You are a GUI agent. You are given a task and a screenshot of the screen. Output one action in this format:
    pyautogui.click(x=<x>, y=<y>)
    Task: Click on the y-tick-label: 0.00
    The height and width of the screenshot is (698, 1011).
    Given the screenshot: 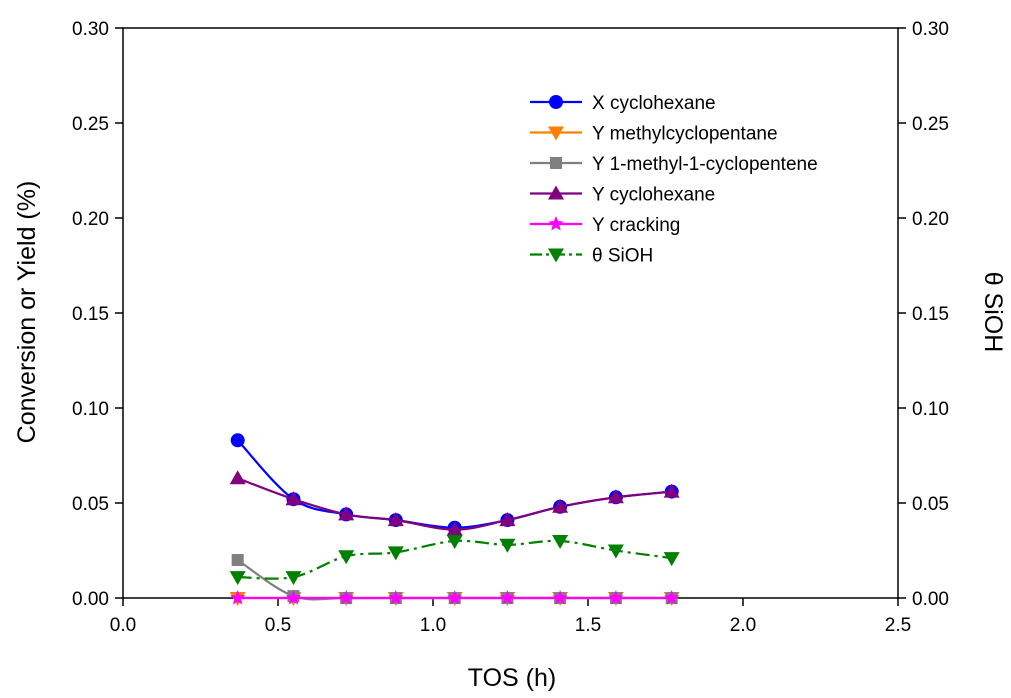 What is the action you would take?
    pyautogui.click(x=90, y=599)
    